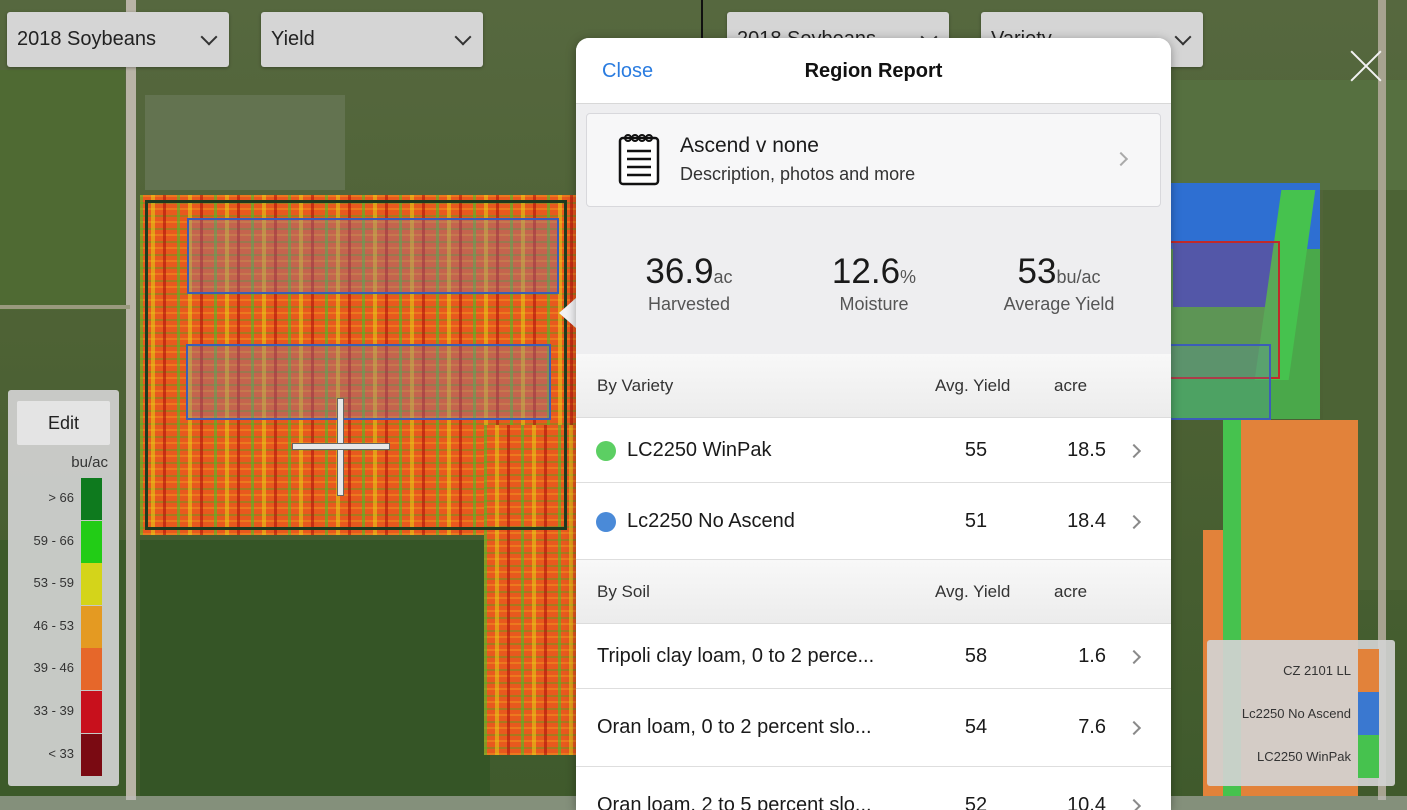 The image size is (1407, 810). Describe the element at coordinates (1086, 450) in the screenshot. I see `row-acre: 18.5` at that location.